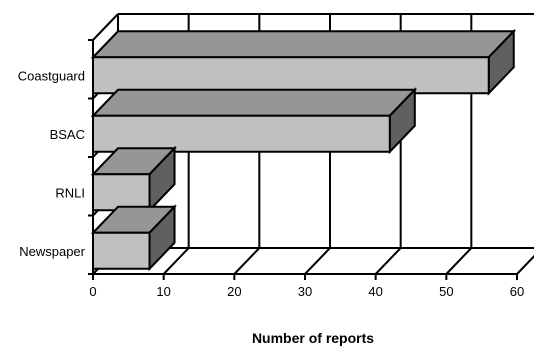  What do you see at coordinates (121, 250) in the screenshot?
I see `bar-front-newspaper` at bounding box center [121, 250].